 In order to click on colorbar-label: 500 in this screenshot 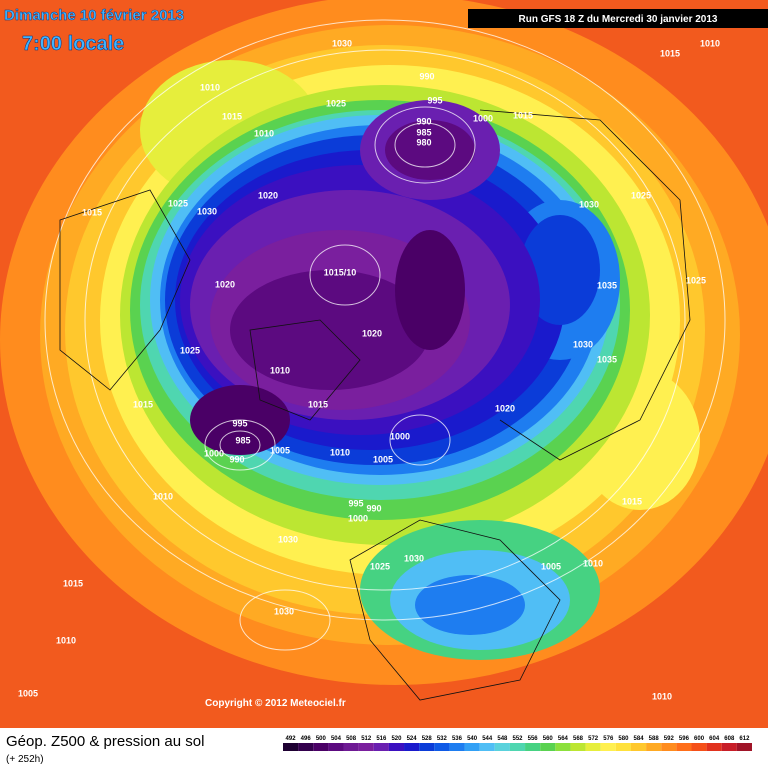, I will do `click(321, 739)`.